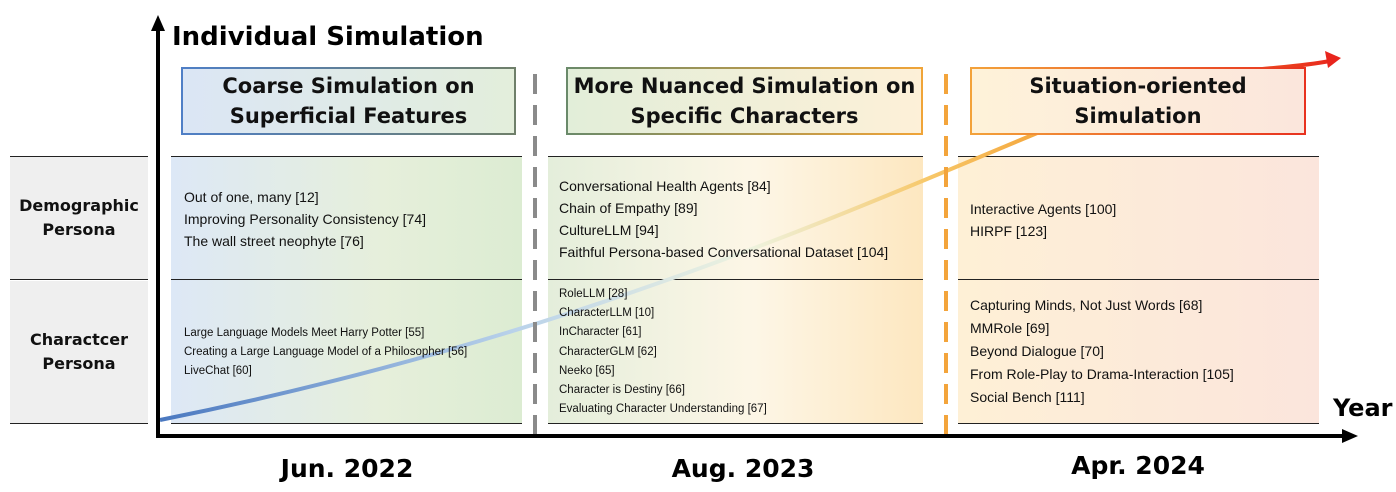 Image resolution: width=1396 pixels, height=492 pixels. What do you see at coordinates (1086, 305) in the screenshot?
I see `list-item: Capturing Minds, Not Just Words [68]` at bounding box center [1086, 305].